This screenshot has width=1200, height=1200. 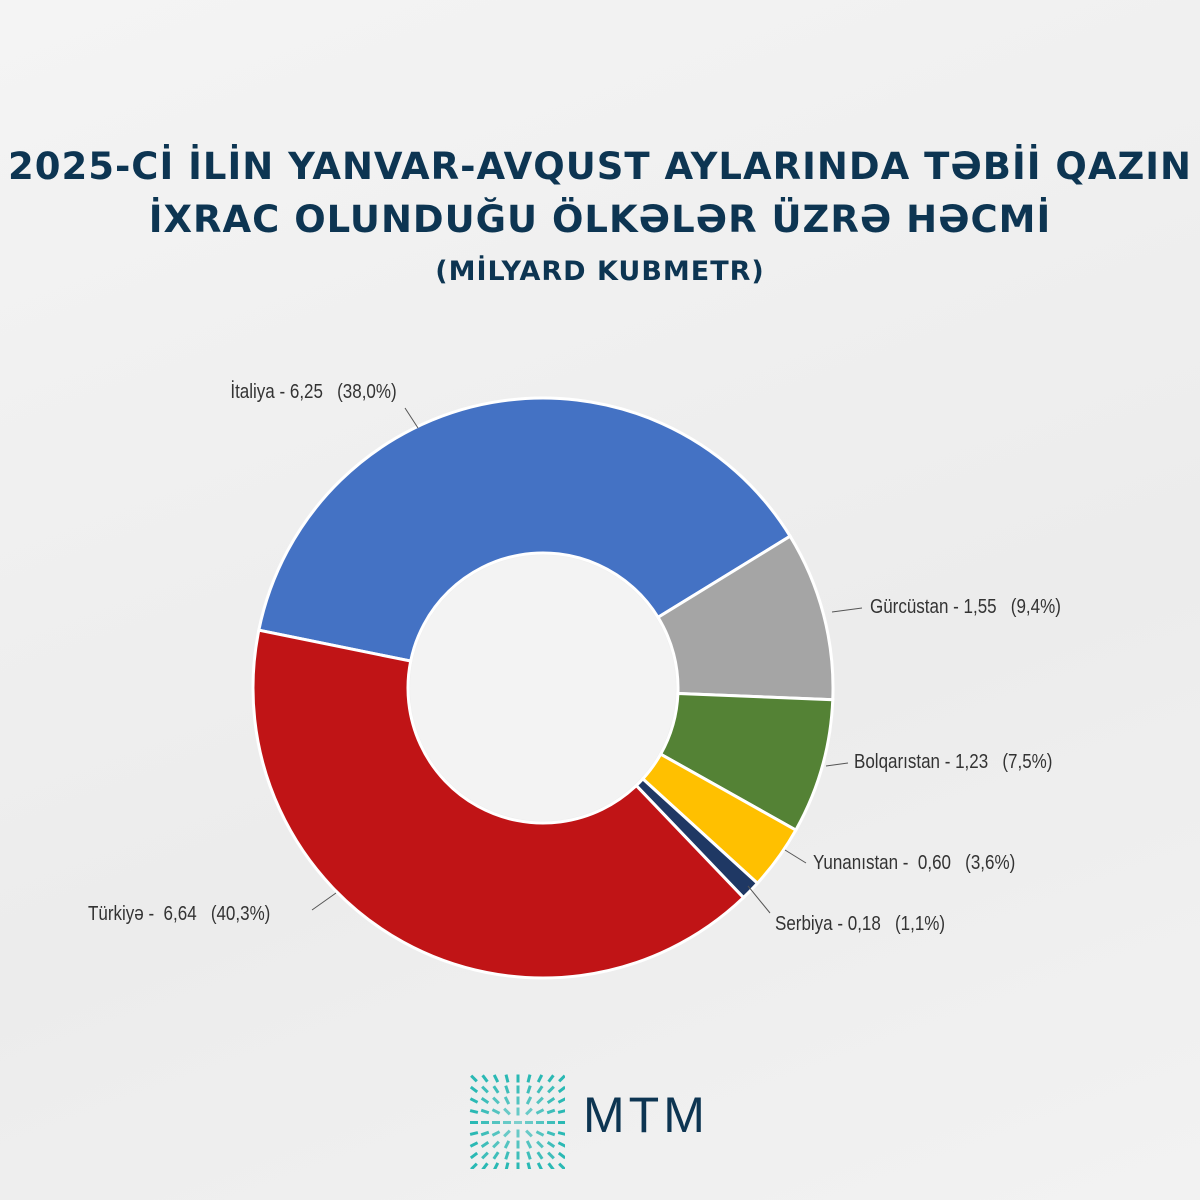 I want to click on chart-title-line2: İXRAC OLUNDUĞU ÖLKƏLƏR ÜZRƏ HƏCMİ, so click(x=600, y=219).